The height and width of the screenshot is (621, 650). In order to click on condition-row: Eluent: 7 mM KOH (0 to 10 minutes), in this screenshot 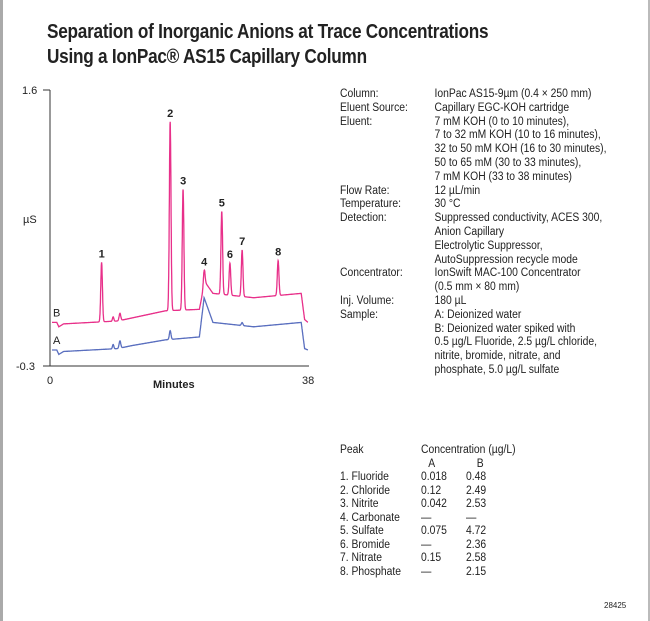, I will do `click(473, 123)`.